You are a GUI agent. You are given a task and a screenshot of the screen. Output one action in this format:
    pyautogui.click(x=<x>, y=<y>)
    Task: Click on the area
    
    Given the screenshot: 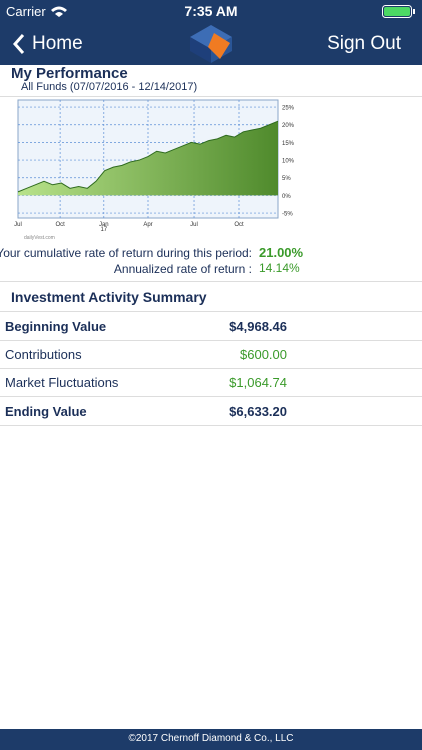 What is the action you would take?
    pyautogui.click(x=148, y=158)
    